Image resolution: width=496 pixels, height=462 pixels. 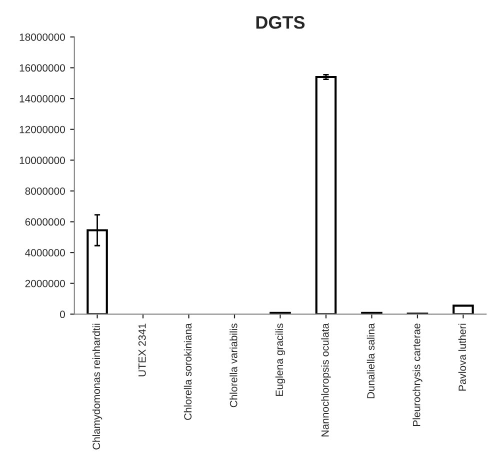 What do you see at coordinates (280, 360) in the screenshot?
I see `x-tick-label: Euglena gracilis` at bounding box center [280, 360].